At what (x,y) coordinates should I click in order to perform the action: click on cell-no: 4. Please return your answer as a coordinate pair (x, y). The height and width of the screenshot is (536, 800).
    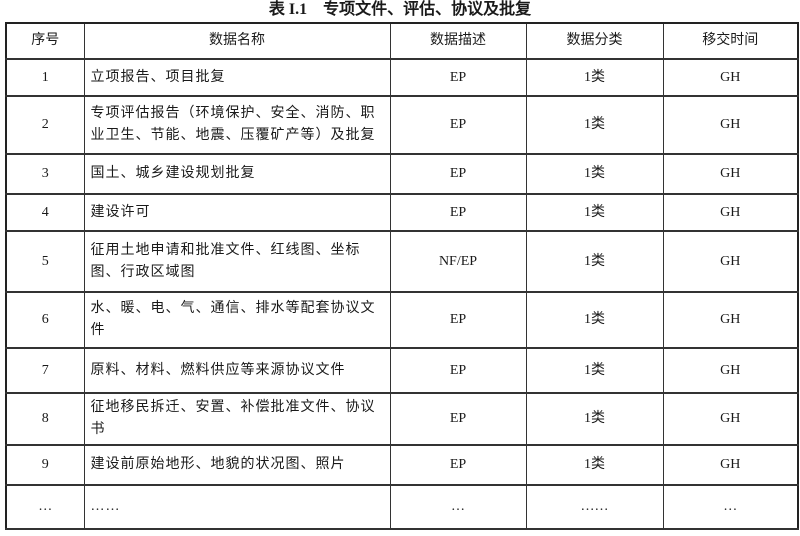
    Looking at the image, I should click on (45, 212).